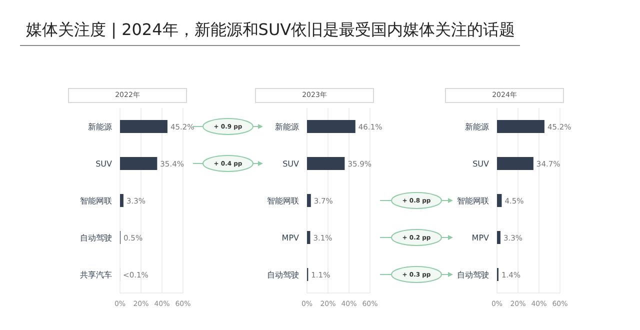  Describe the element at coordinates (96, 275) in the screenshot. I see `y-tick-label: 共享汽车` at that location.